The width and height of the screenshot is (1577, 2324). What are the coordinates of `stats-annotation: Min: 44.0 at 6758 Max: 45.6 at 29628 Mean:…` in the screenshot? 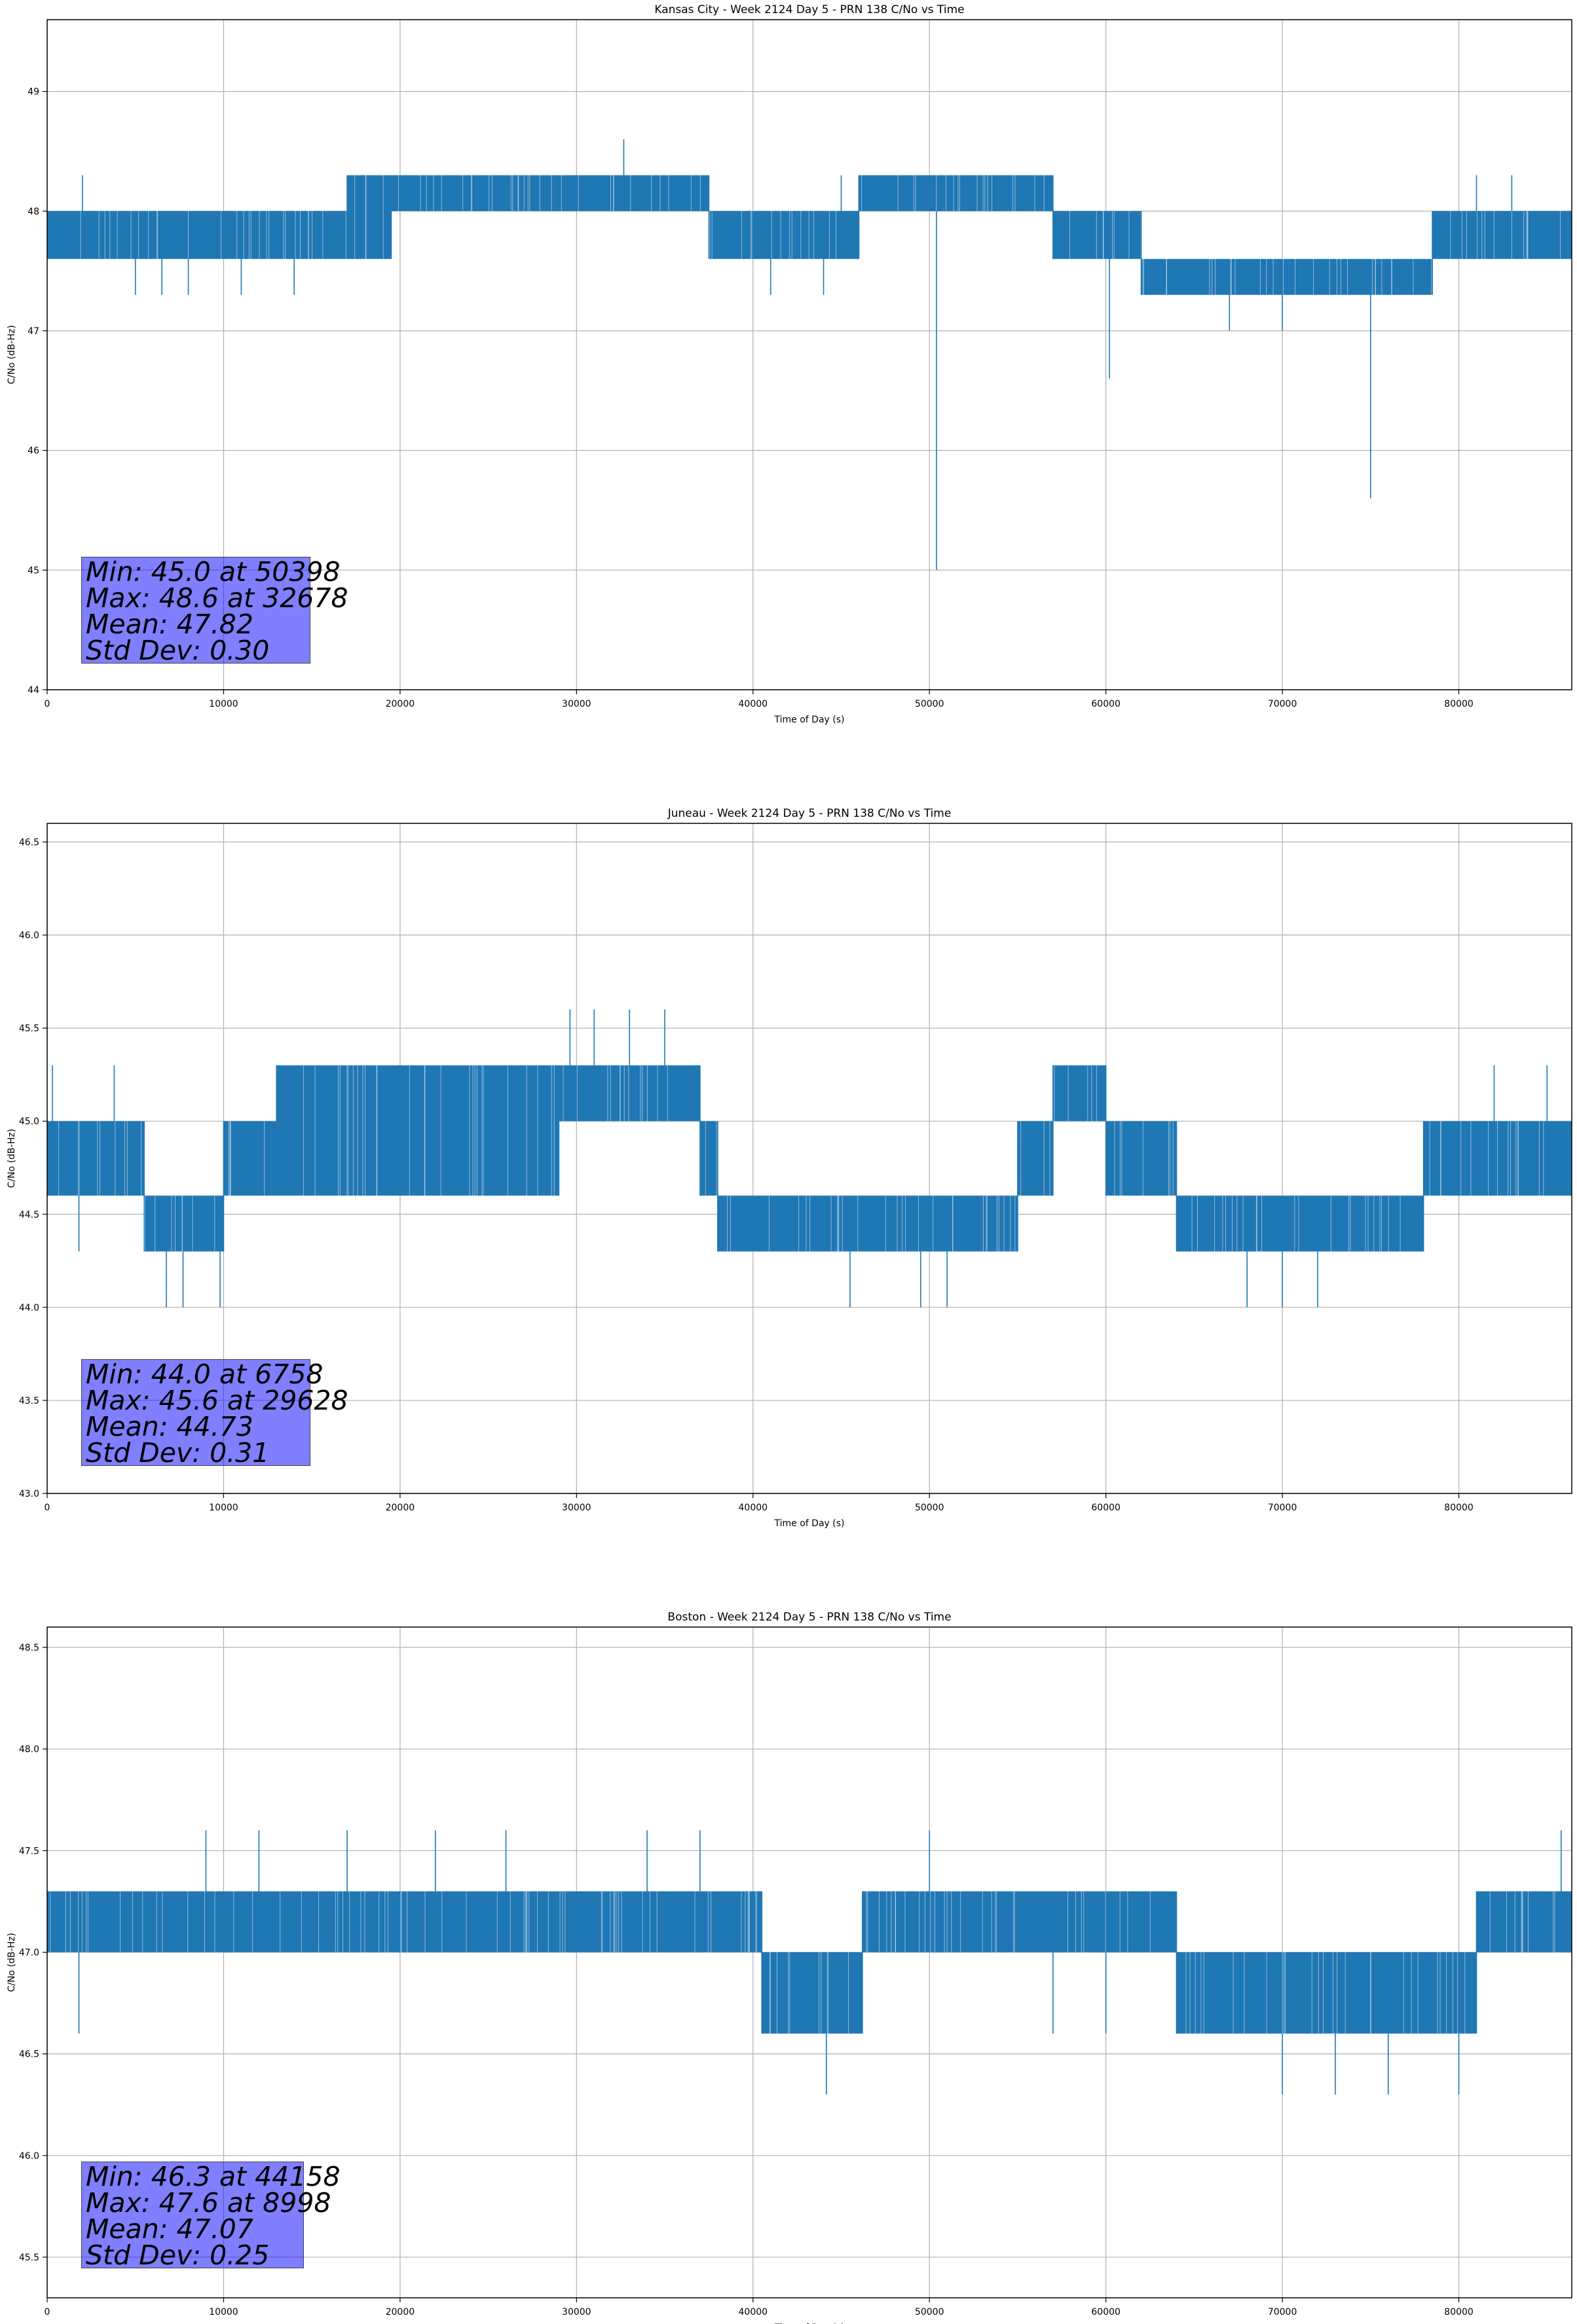 It's located at (214, 1414).